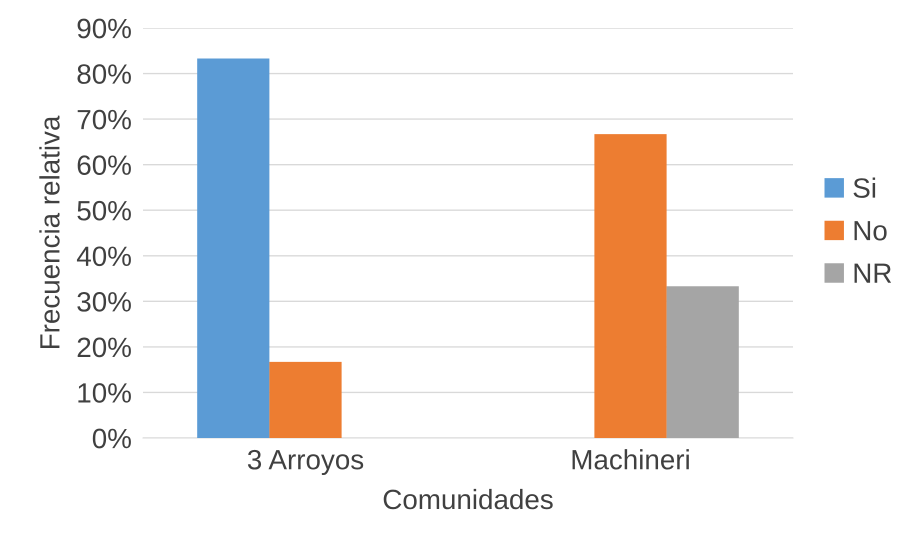 The image size is (906, 533). Describe the element at coordinates (468, 499) in the screenshot. I see `x-axis-title: Comunidades` at that location.